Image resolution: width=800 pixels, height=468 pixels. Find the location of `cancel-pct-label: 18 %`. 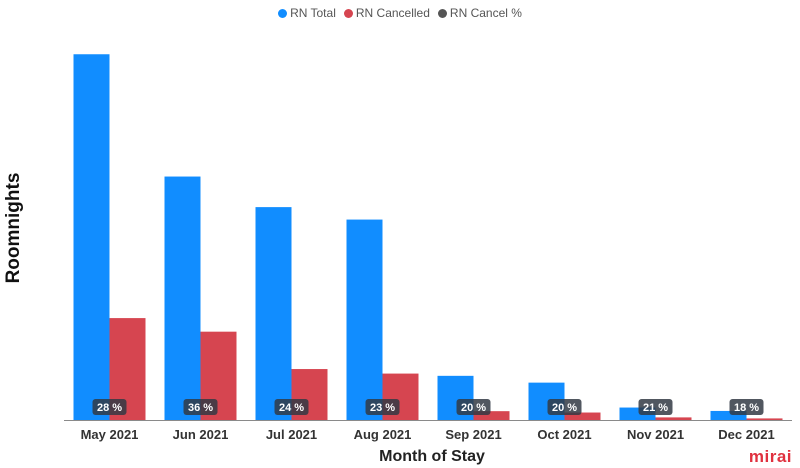

cancel-pct-label: 18 % is located at coordinates (746, 408).